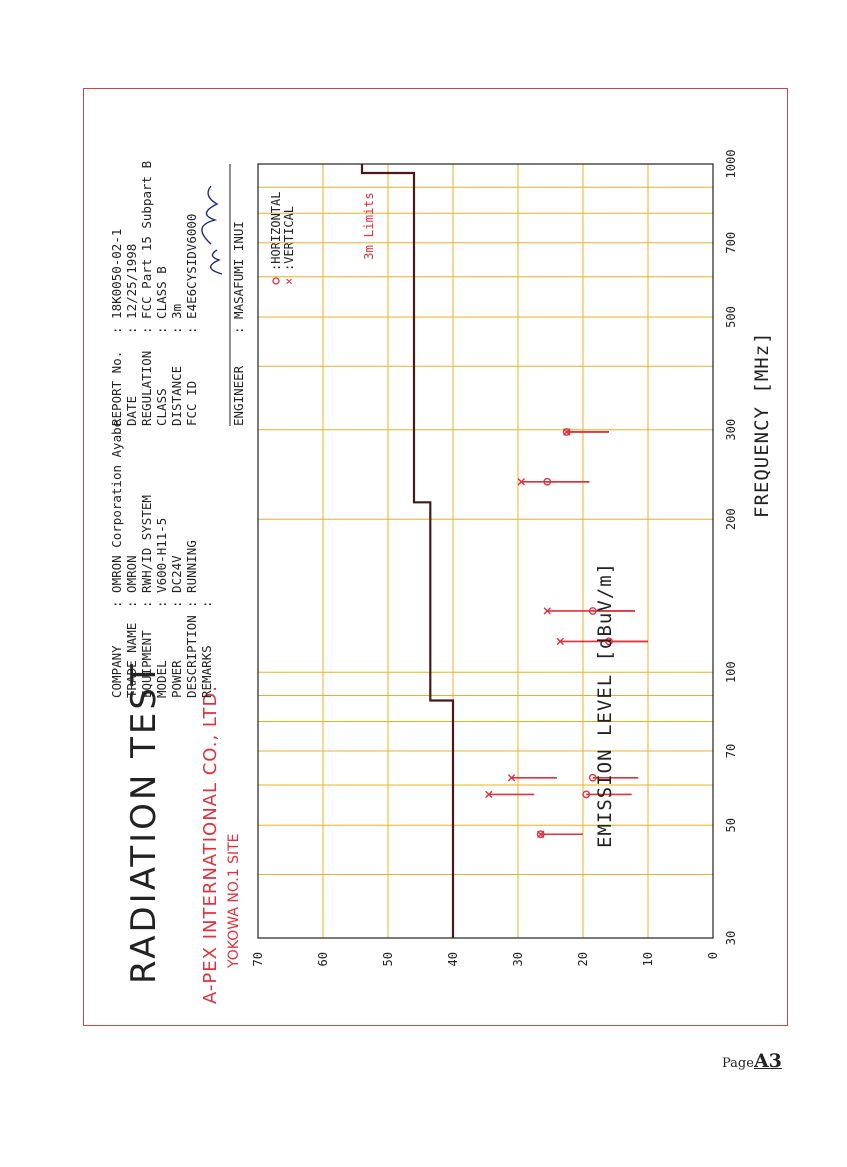 The height and width of the screenshot is (1167, 847). Describe the element at coordinates (176, 679) in the screenshot. I see `info-power-label: POWER` at that location.